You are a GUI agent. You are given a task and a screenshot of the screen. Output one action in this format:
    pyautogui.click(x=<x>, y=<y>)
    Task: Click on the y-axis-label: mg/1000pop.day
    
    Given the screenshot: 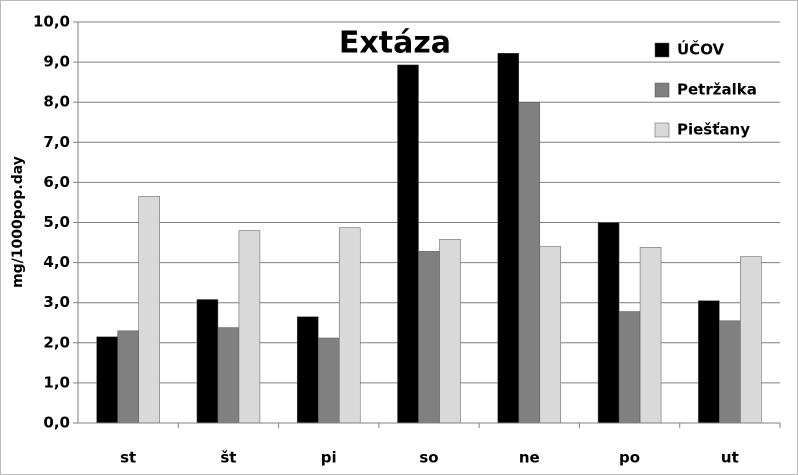 What is the action you would take?
    pyautogui.click(x=18, y=222)
    